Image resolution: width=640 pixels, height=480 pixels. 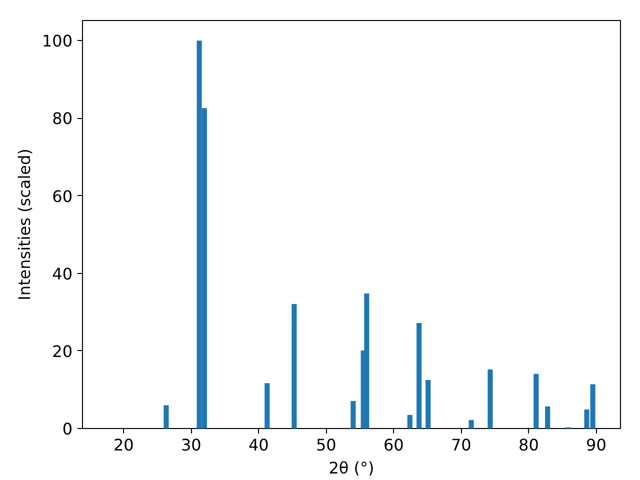 What do you see at coordinates (191, 445) in the screenshot?
I see `x-tick-label: 30` at bounding box center [191, 445].